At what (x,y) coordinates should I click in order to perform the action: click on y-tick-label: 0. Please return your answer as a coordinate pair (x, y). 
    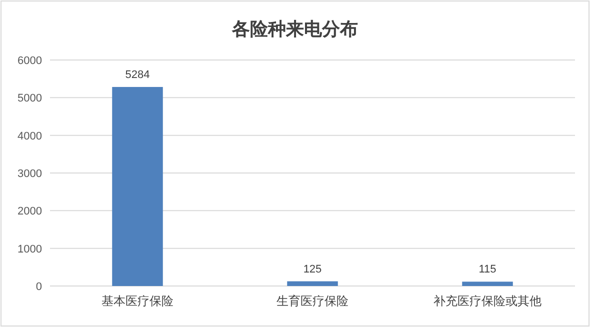
    Looking at the image, I should click on (39, 287).